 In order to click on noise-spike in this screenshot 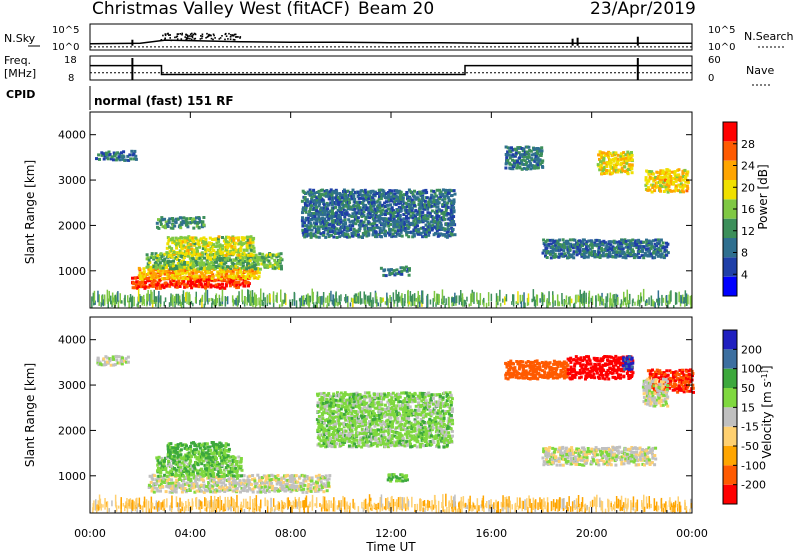, I will do `click(637, 41)`.